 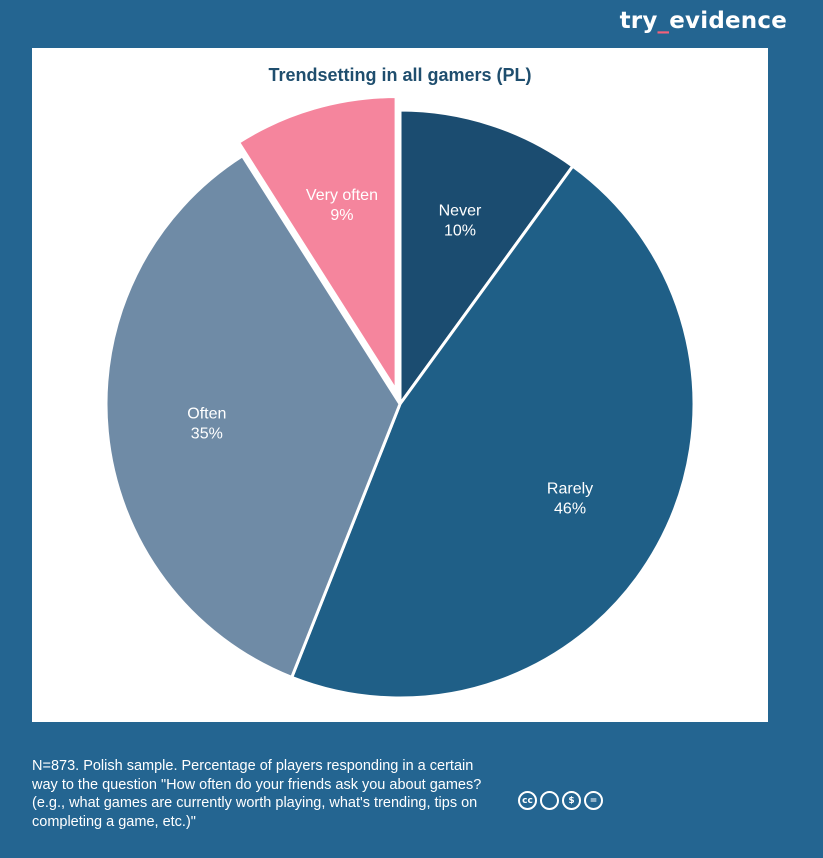 I want to click on noncommercial-icon: $, so click(x=571, y=800).